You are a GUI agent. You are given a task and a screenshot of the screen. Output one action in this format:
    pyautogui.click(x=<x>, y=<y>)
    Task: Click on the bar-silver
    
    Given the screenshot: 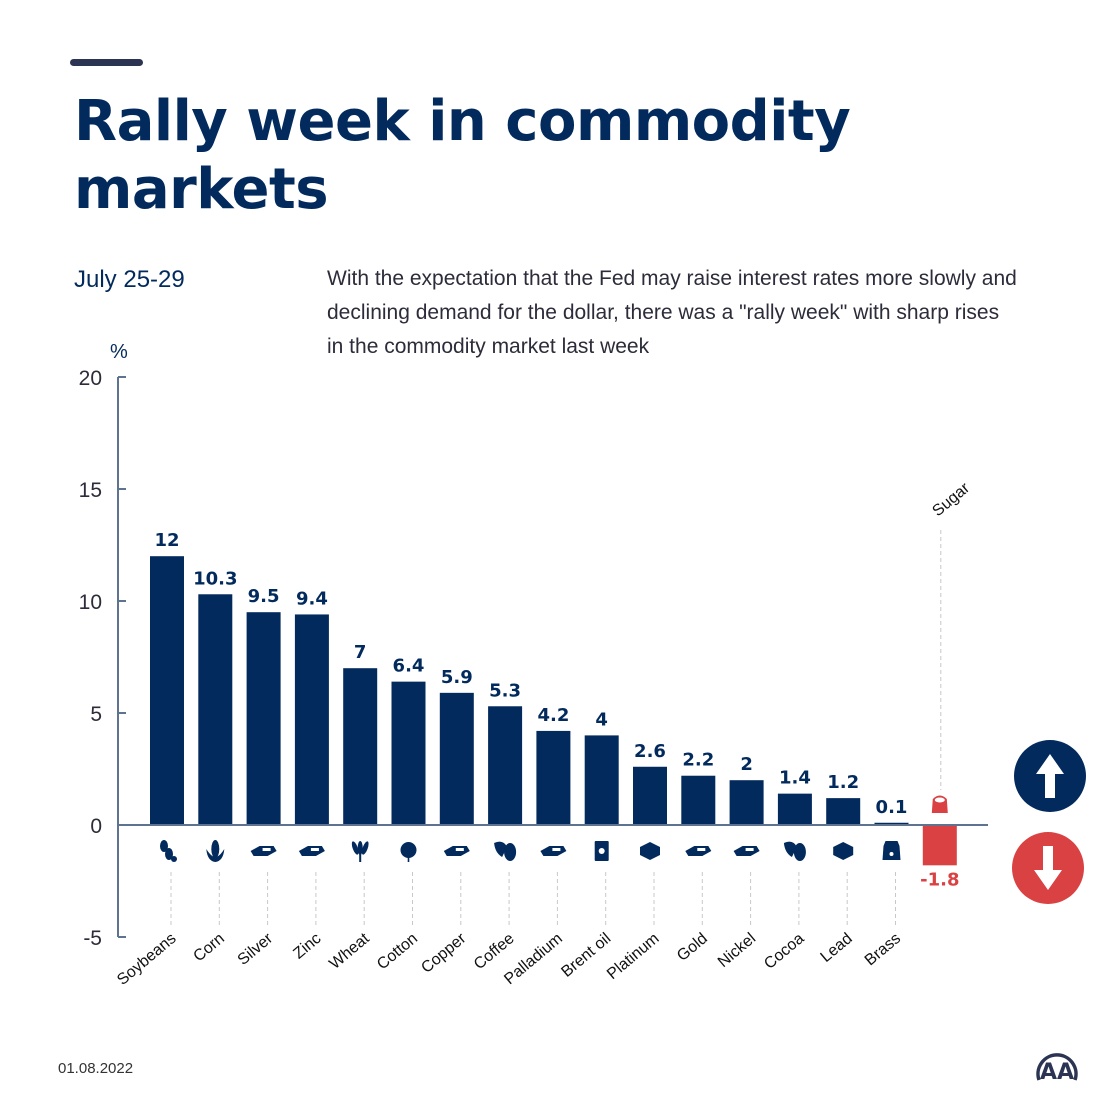 What is the action you would take?
    pyautogui.click(x=263, y=718)
    